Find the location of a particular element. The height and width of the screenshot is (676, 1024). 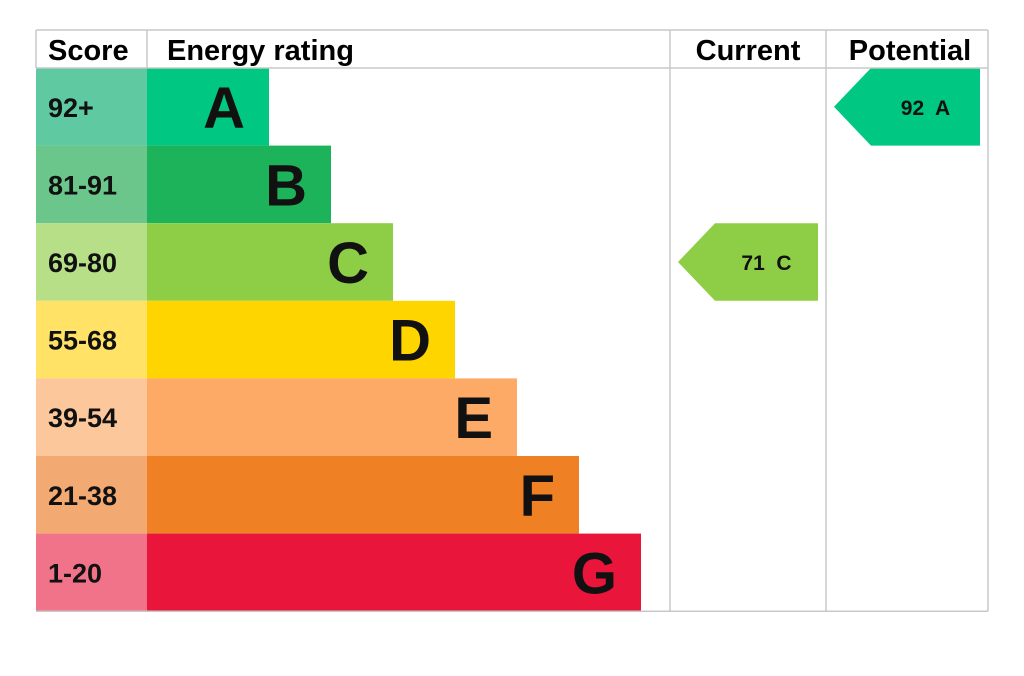

score-label-g: 1-20 is located at coordinates (75, 573).